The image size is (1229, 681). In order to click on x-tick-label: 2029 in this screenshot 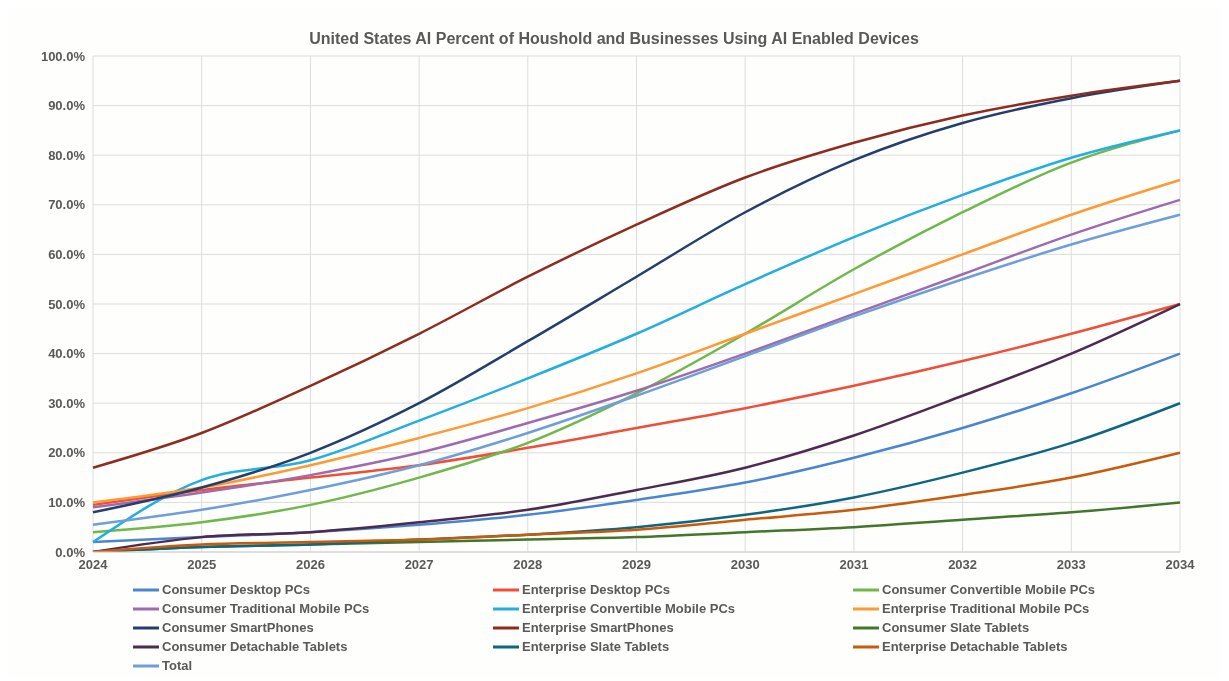, I will do `click(636, 565)`.